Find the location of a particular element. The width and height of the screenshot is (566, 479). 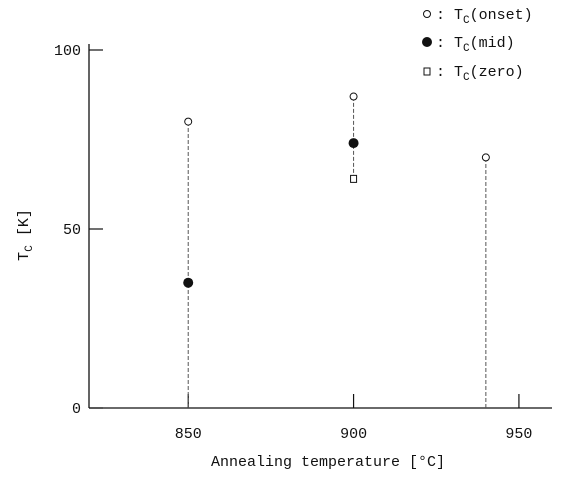

x-tick-label: 900 is located at coordinates (353, 434).